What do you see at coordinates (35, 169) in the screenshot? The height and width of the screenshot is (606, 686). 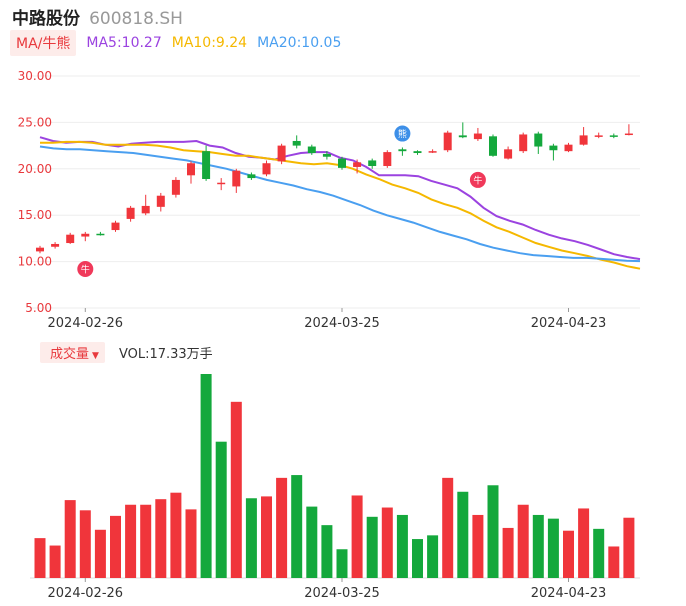 I see `price-tick-label: 20.00` at bounding box center [35, 169].